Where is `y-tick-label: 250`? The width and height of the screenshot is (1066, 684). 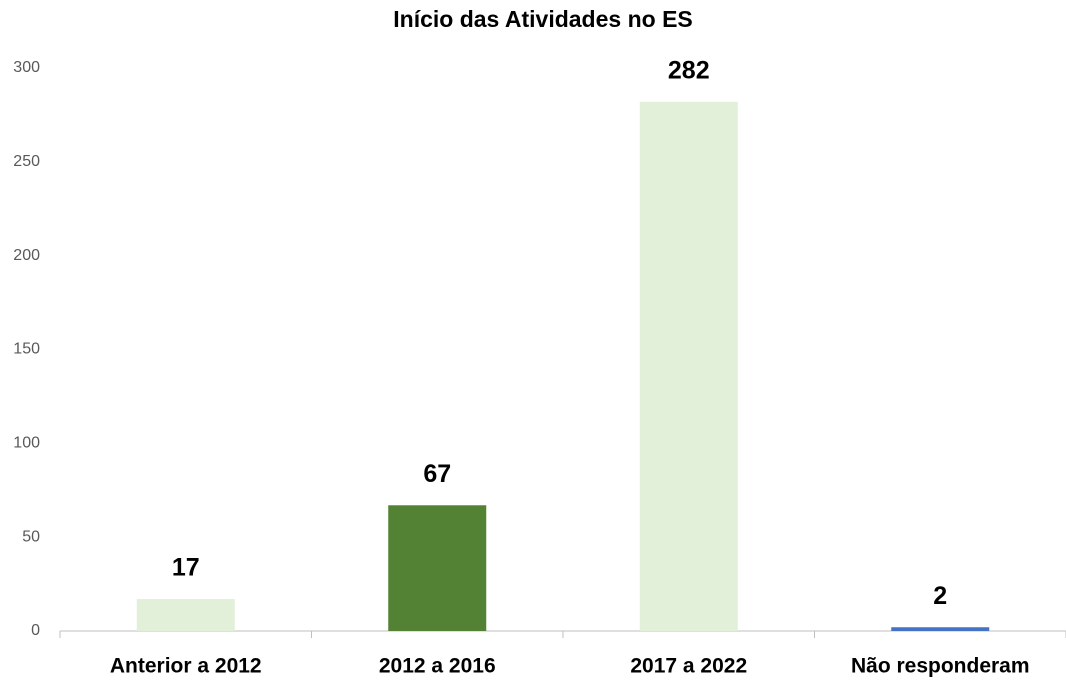
y-tick-label: 250 is located at coordinates (26, 161).